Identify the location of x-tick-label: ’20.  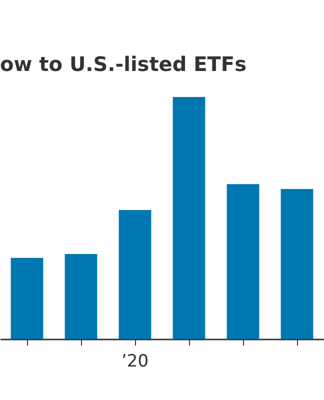
(135, 362).